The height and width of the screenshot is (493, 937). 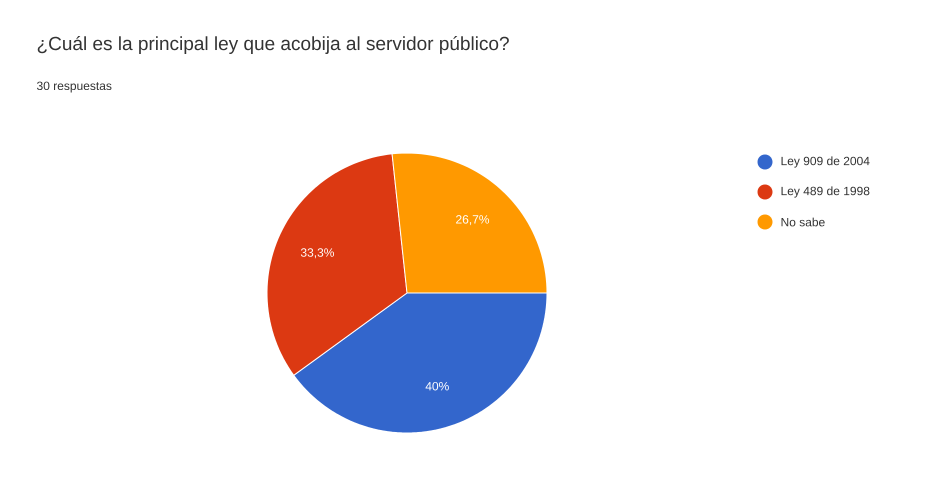 I want to click on legend-label: No sabe, so click(x=803, y=222).